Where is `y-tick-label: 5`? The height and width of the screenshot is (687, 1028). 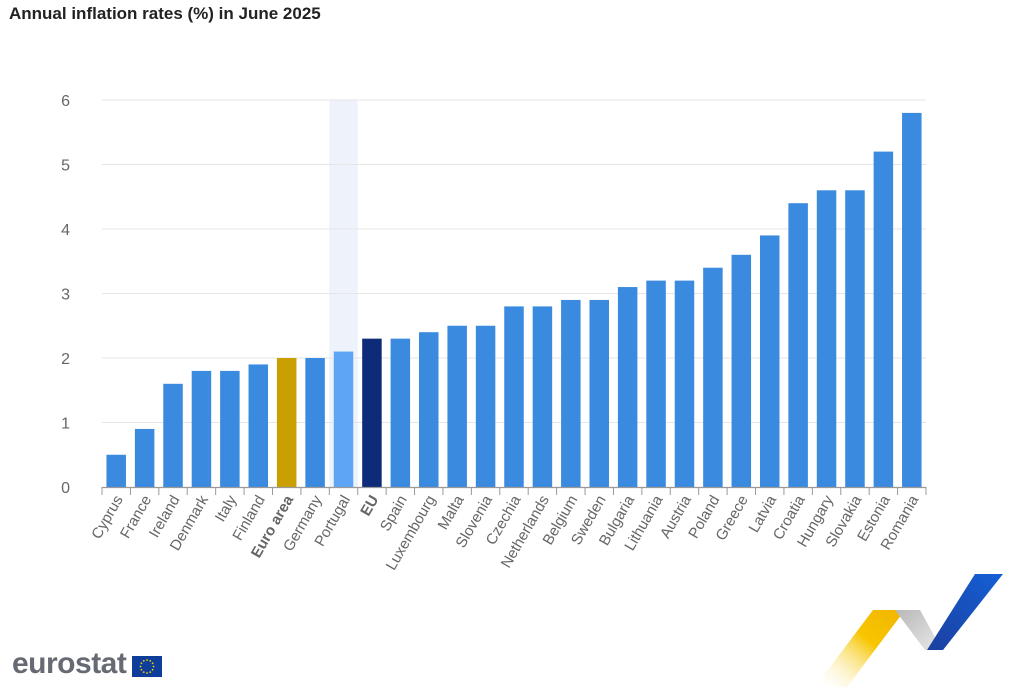 y-tick-label: 5 is located at coordinates (65, 166).